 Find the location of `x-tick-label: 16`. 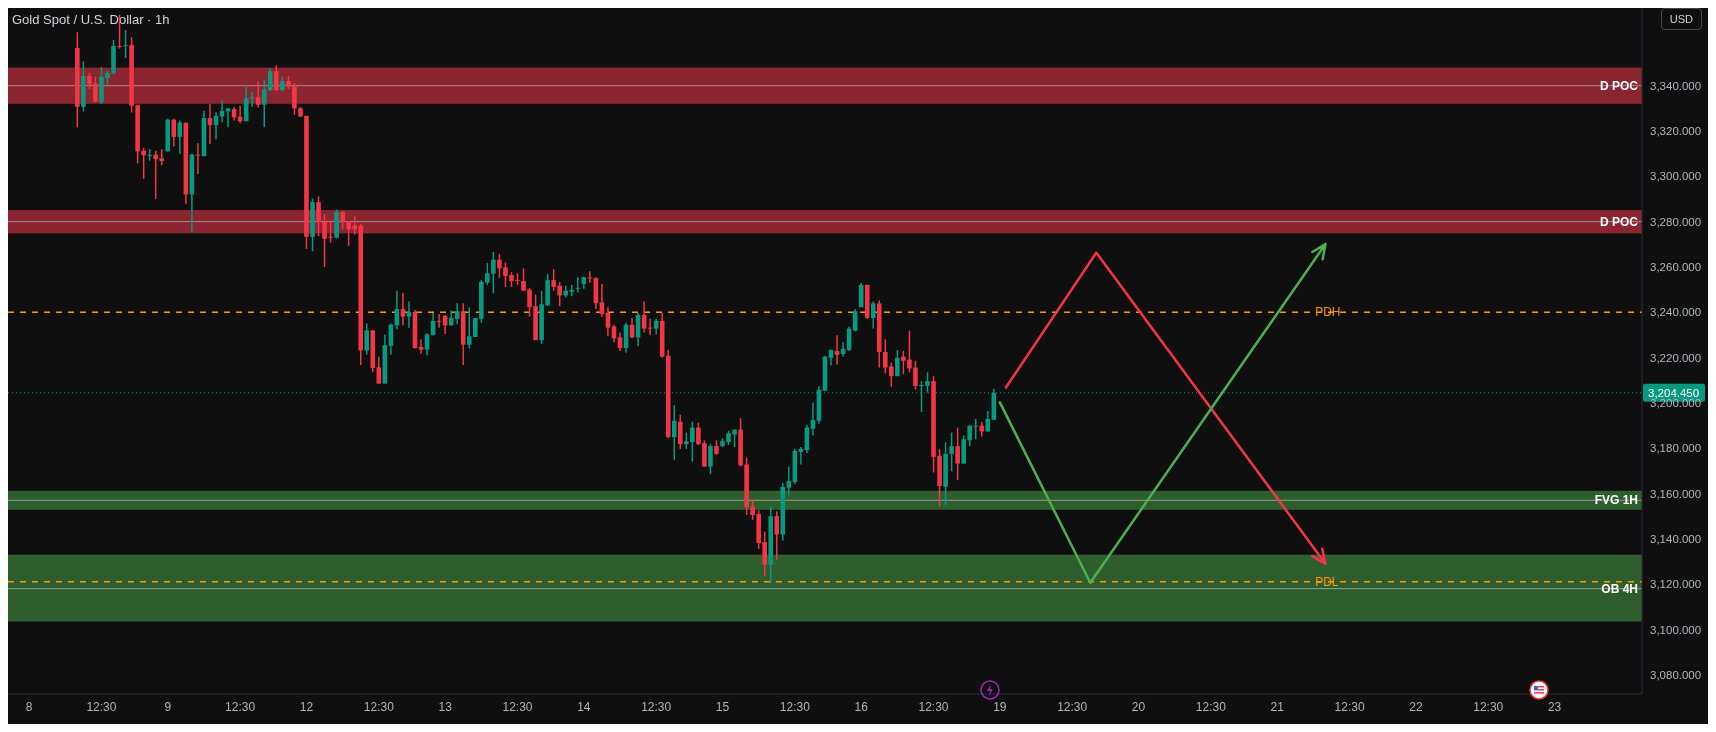

x-tick-label: 16 is located at coordinates (861, 706).